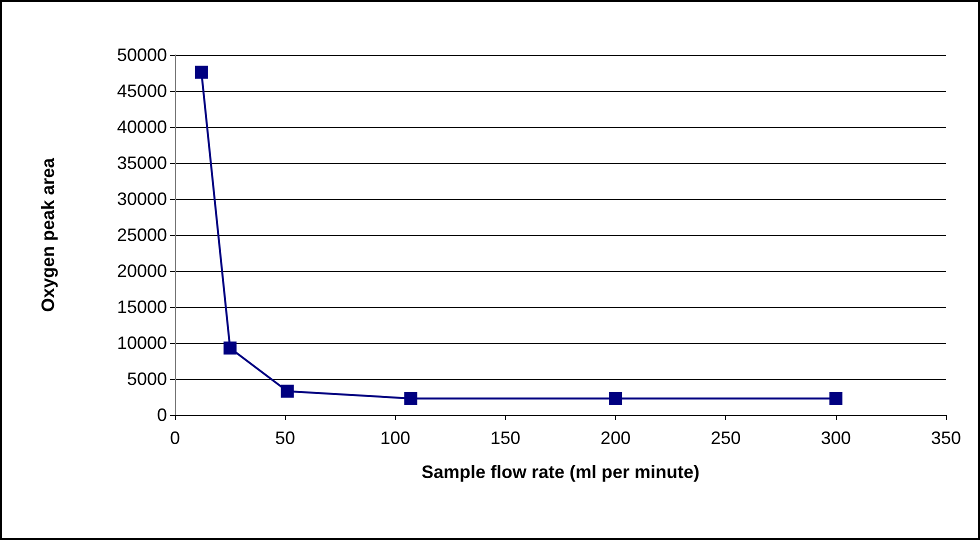 The image size is (980, 540). What do you see at coordinates (141, 235) in the screenshot?
I see `y-tick-label: 25000` at bounding box center [141, 235].